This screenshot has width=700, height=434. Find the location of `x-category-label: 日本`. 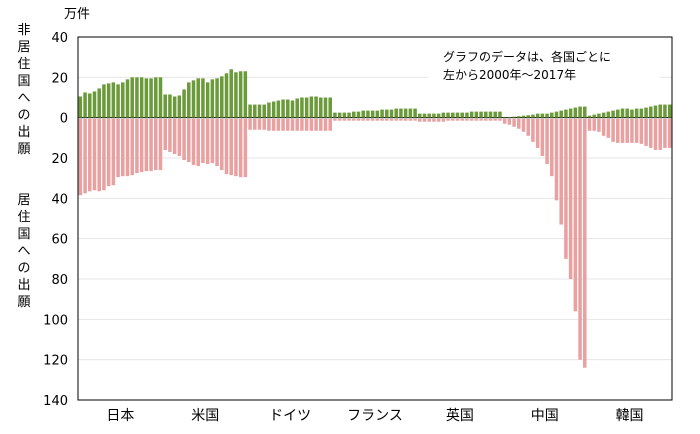

x-category-label: 日本 is located at coordinates (120, 416).